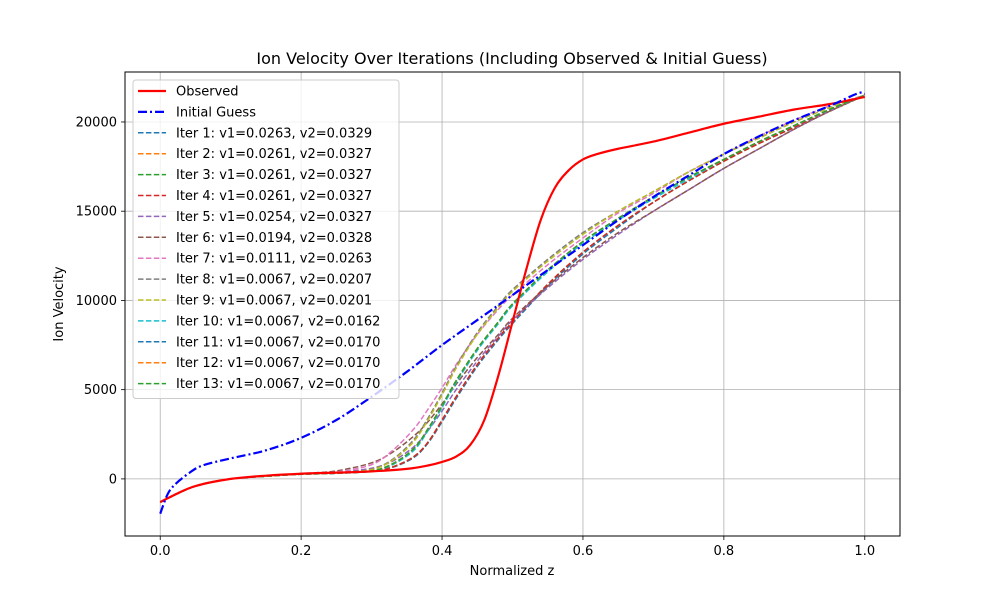 The width and height of the screenshot is (1000, 600). I want to click on legend-label: Iter 9: v1=0.0067, v2=0.0201, so click(274, 301).